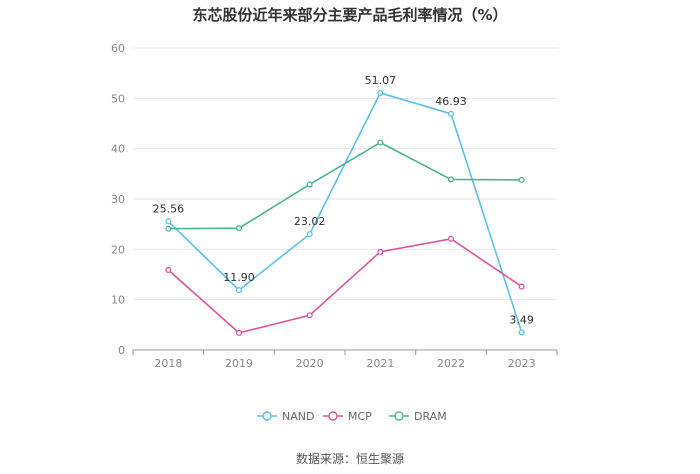  What do you see at coordinates (118, 48) in the screenshot?
I see `y-tick-label: 60` at bounding box center [118, 48].